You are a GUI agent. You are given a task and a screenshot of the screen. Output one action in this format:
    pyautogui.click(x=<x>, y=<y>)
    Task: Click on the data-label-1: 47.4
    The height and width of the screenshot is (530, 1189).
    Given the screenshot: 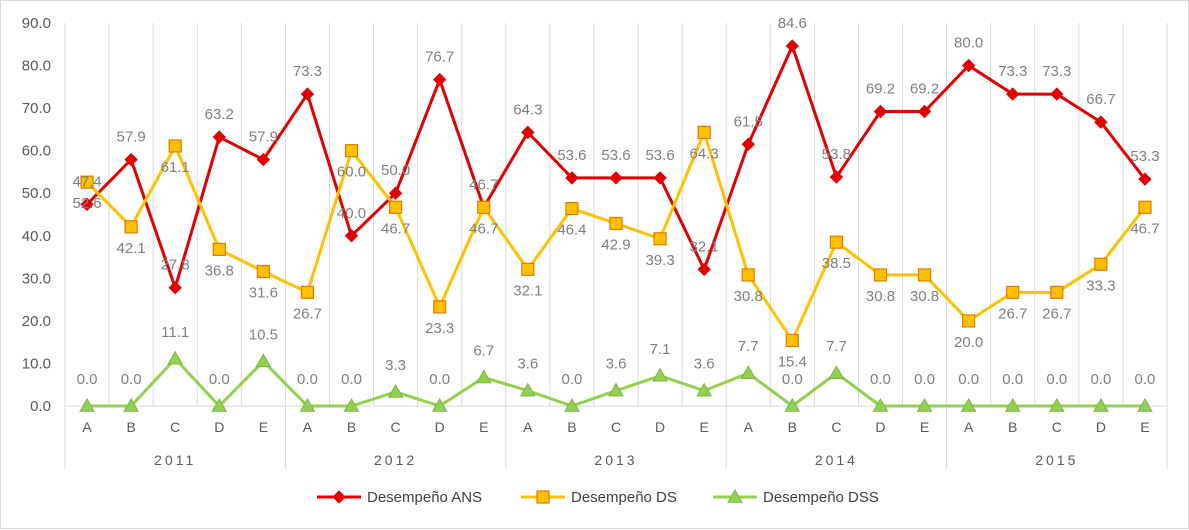 What is the action you would take?
    pyautogui.click(x=86, y=181)
    